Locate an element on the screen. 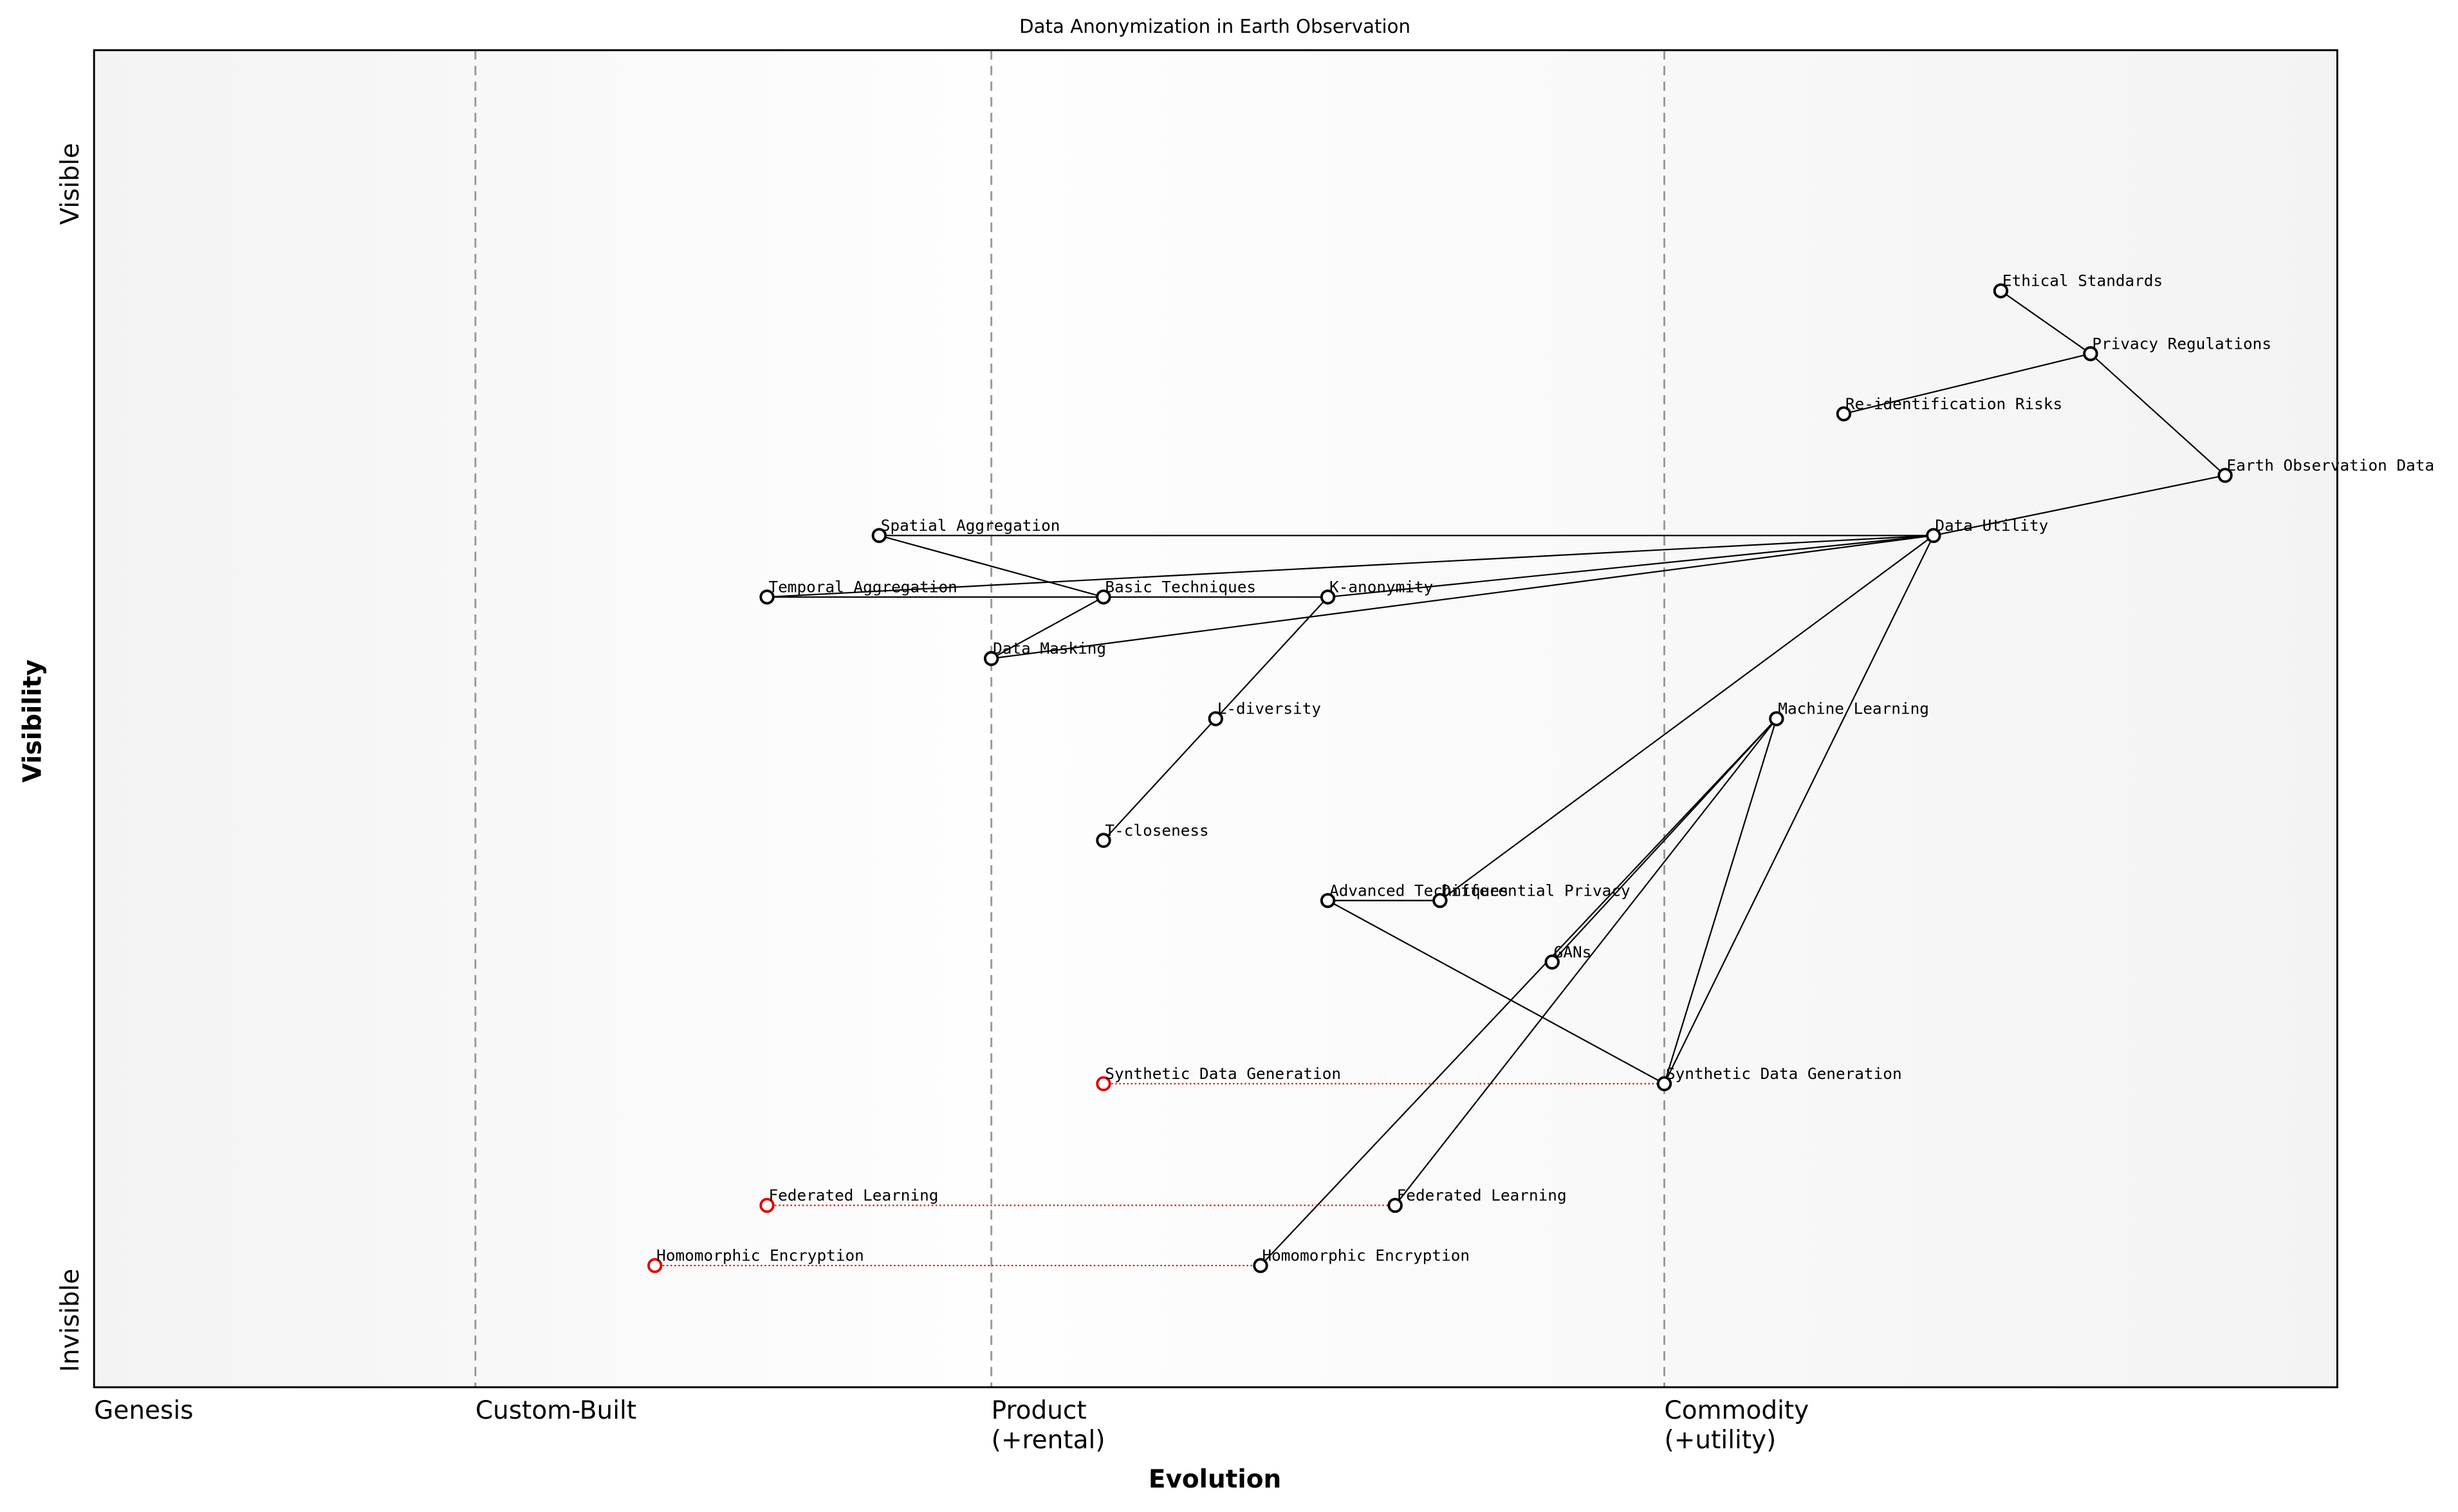 The image size is (2458, 1512). node-label: Data Masking is located at coordinates (1049, 648).